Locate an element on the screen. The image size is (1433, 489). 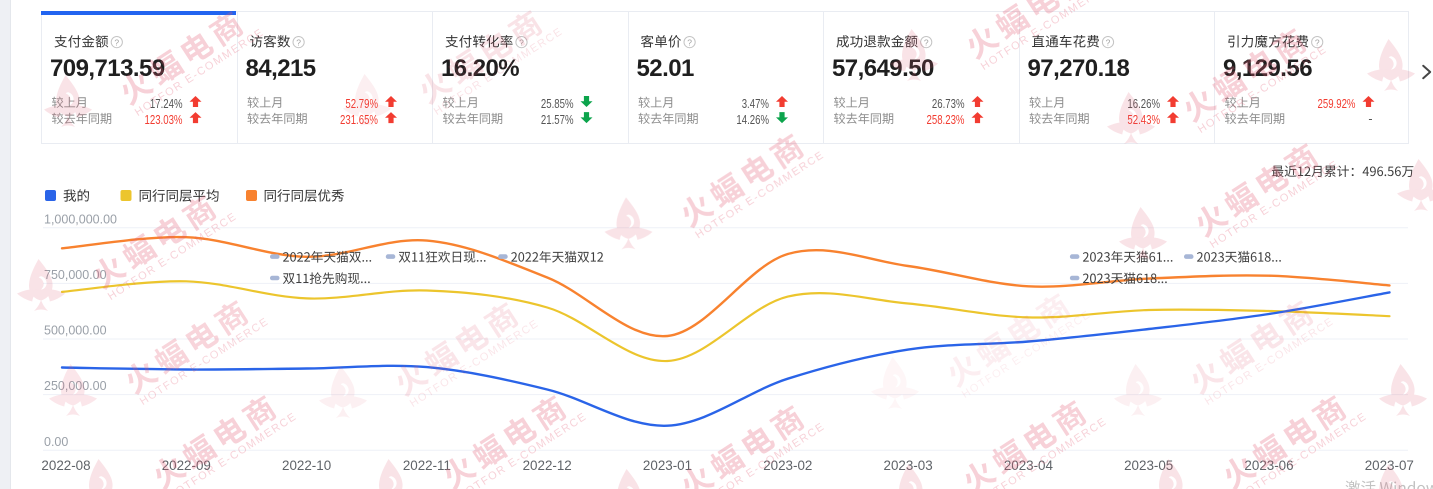
svg-text: 3.47% is located at coordinates (756, 103).